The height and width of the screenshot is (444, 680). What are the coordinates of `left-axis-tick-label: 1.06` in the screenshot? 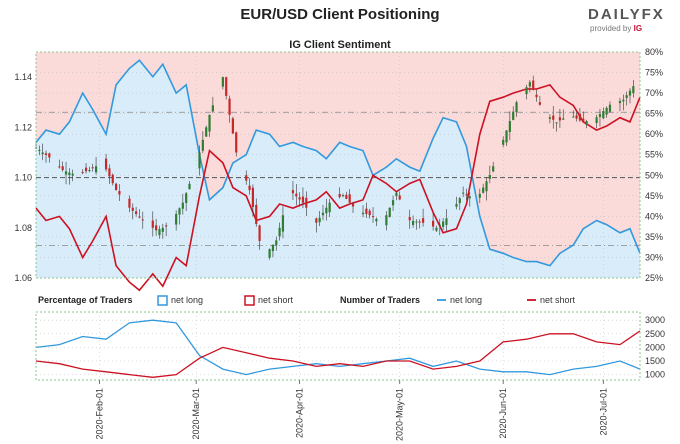 It's located at (23, 278).